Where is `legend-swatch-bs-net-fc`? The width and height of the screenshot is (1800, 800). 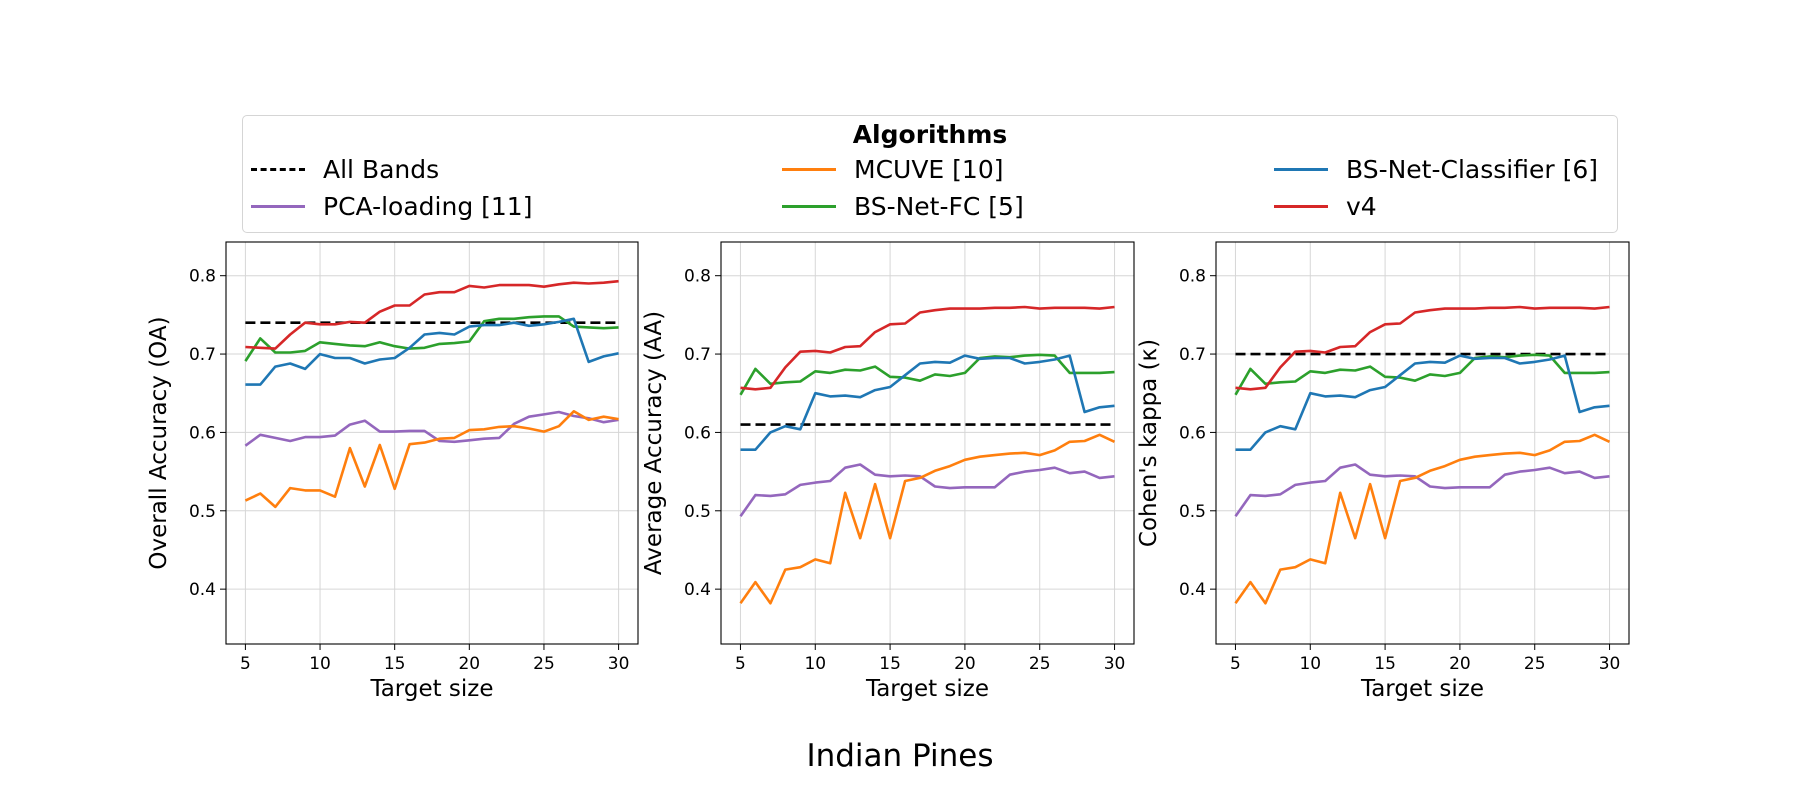
legend-swatch-bs-net-fc is located at coordinates (809, 206).